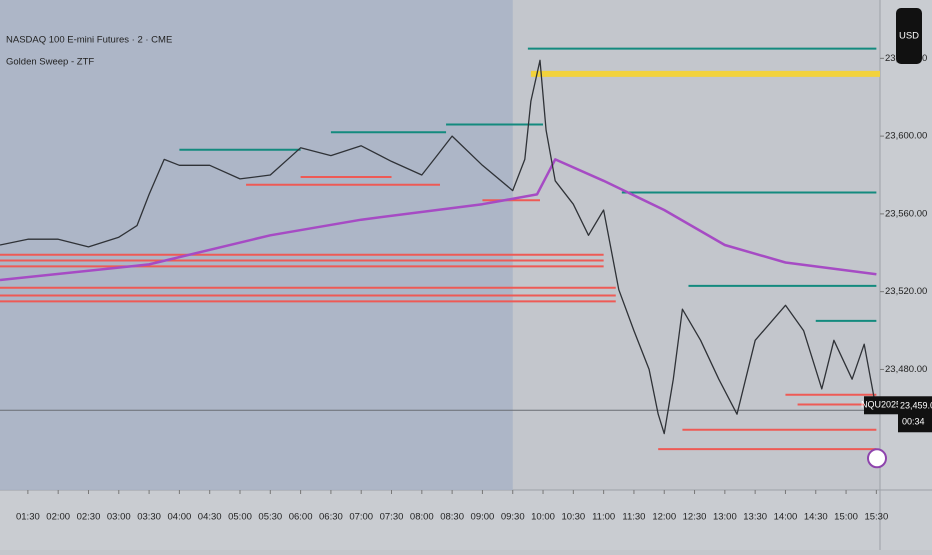  Describe the element at coordinates (89, 517) in the screenshot. I see `x-tick-label: 02:30` at that location.